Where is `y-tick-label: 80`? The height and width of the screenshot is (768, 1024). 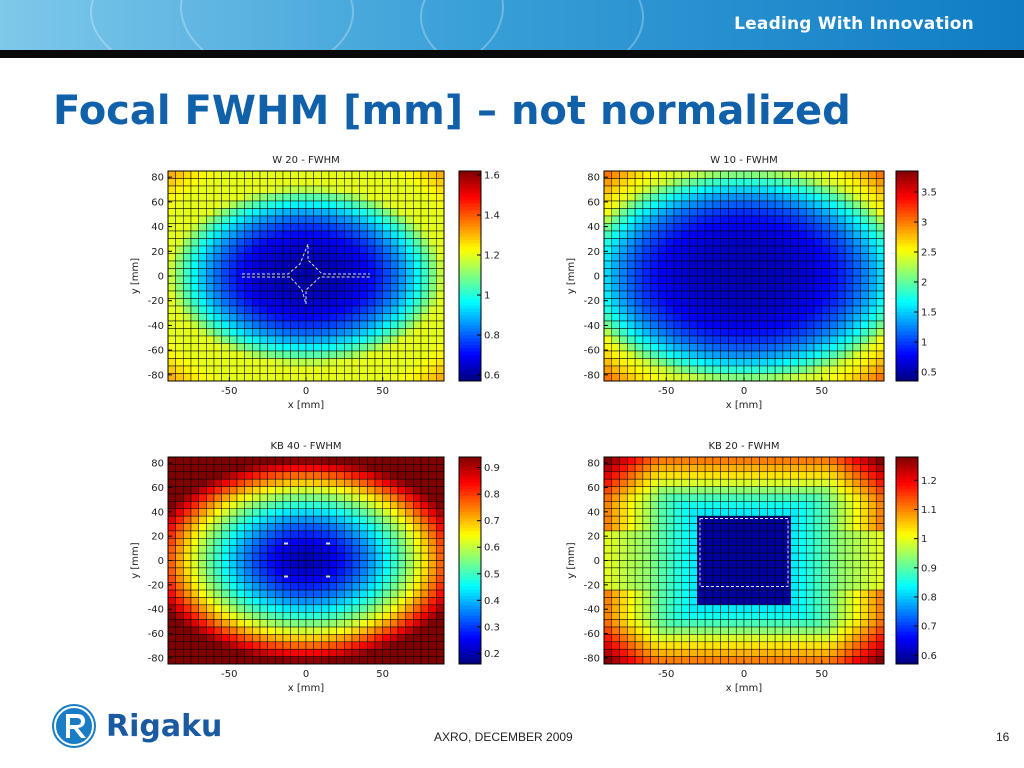
y-tick-label: 80 is located at coordinates (593, 464).